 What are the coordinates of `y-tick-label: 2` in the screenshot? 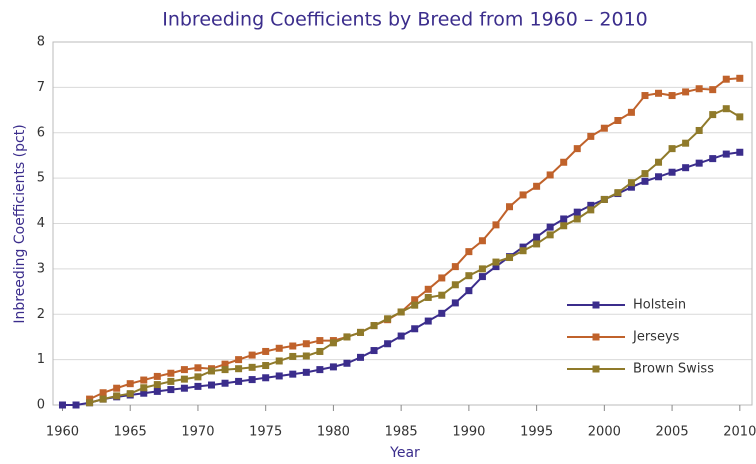 It's located at (41, 314).